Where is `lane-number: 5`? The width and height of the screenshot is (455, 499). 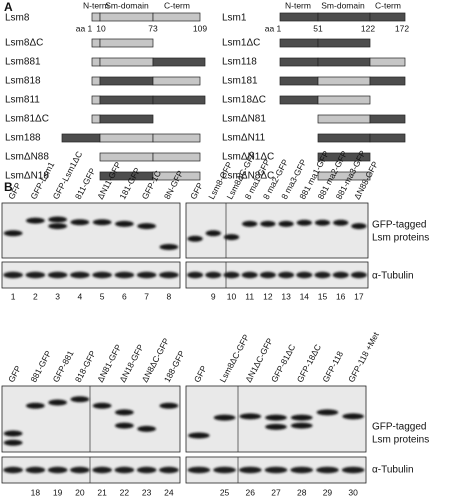
lane-number: 5 is located at coordinates (102, 296).